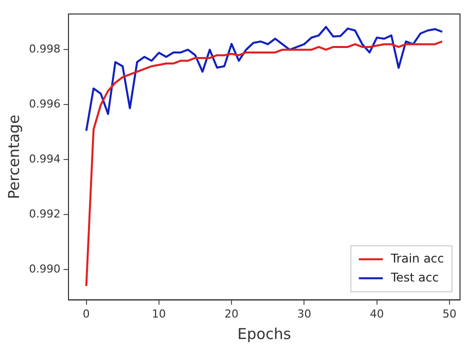  What do you see at coordinates (304, 313) in the screenshot?
I see `x-tick-label: 30` at bounding box center [304, 313].